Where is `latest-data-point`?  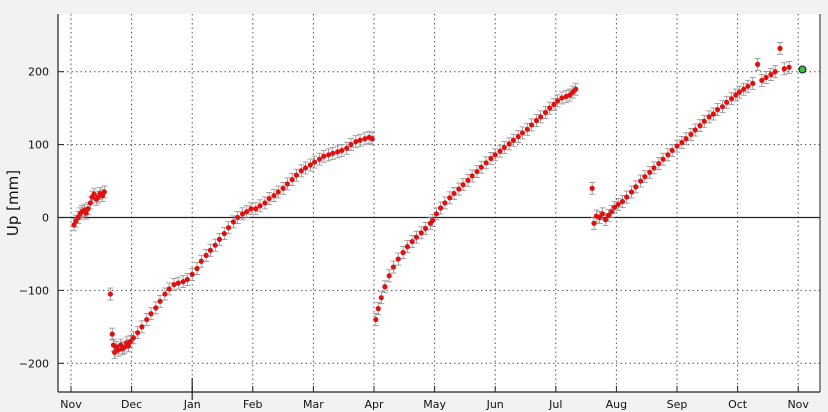 latest-data-point is located at coordinates (802, 69).